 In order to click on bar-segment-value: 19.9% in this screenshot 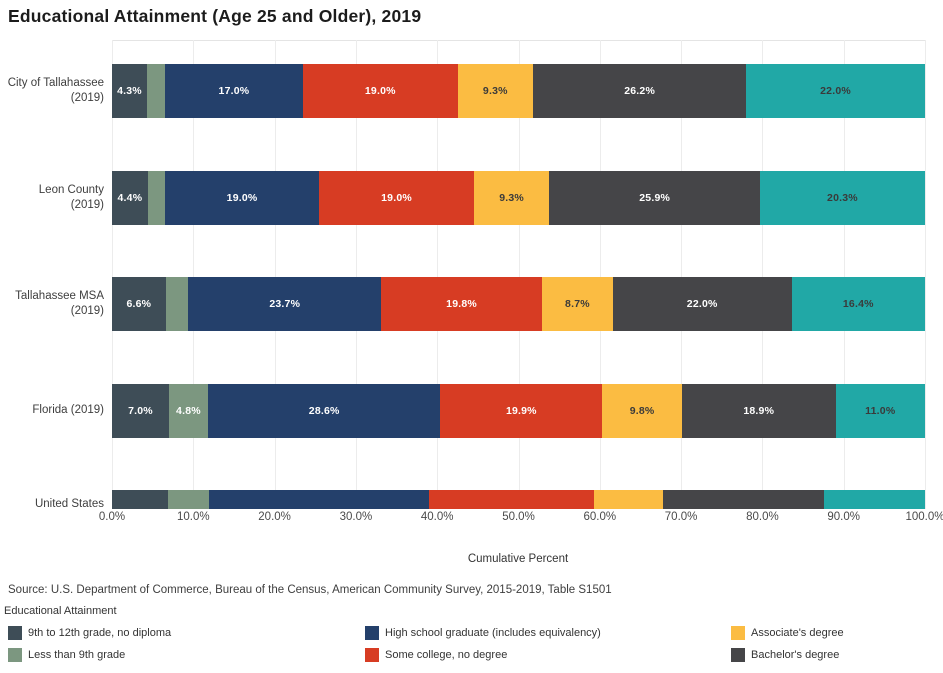, I will do `click(521, 411)`.